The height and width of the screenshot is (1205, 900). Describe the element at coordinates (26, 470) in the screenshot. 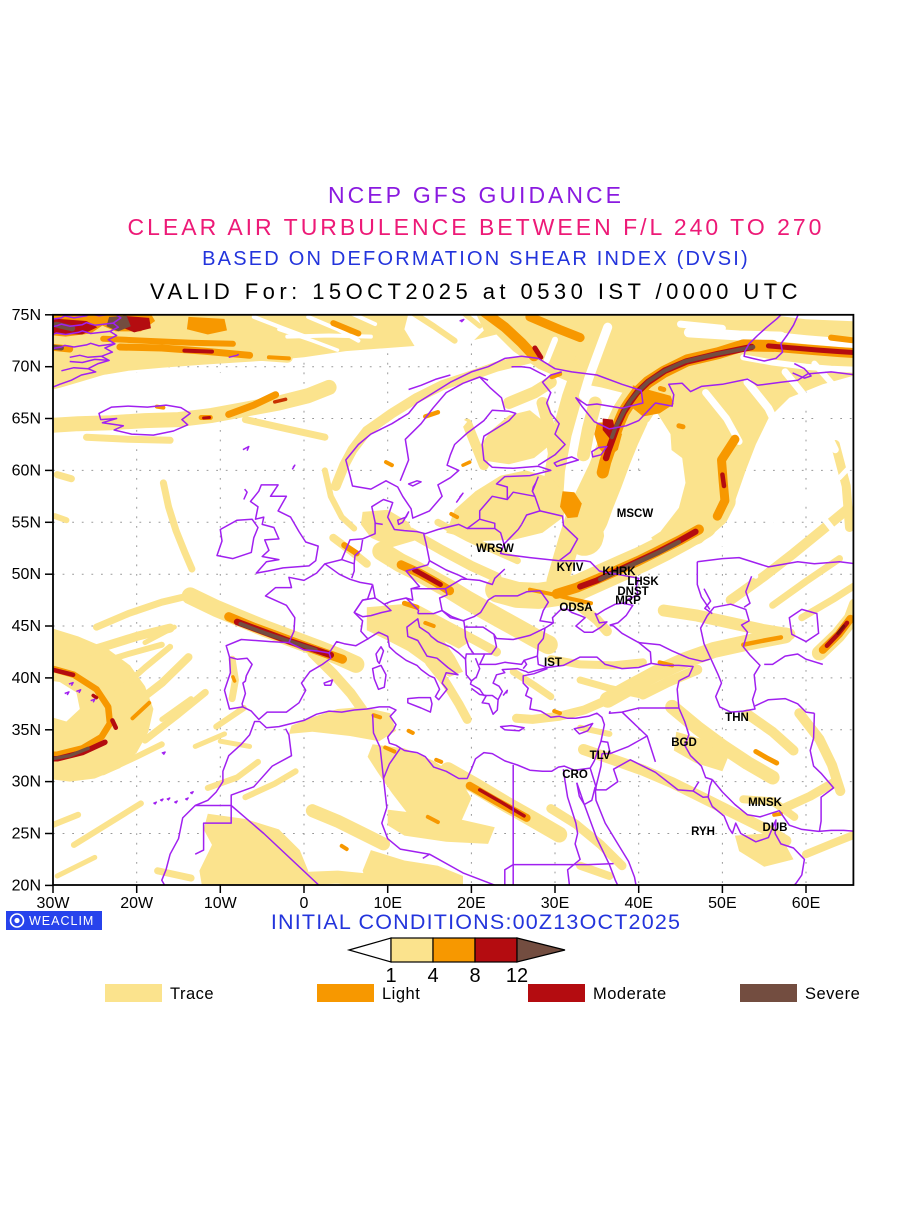

I see `svg-text: 60N` at that location.